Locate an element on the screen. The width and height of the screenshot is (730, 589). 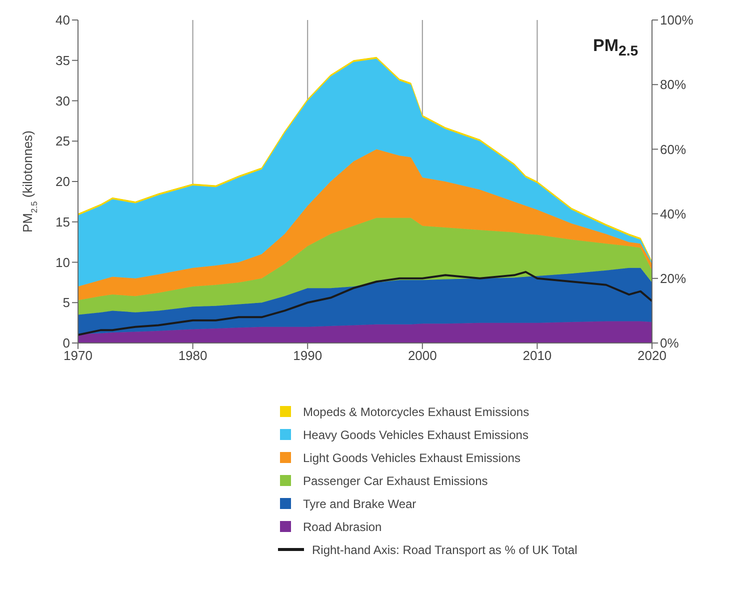
legend-label: Road Abrasion is located at coordinates (342, 527).